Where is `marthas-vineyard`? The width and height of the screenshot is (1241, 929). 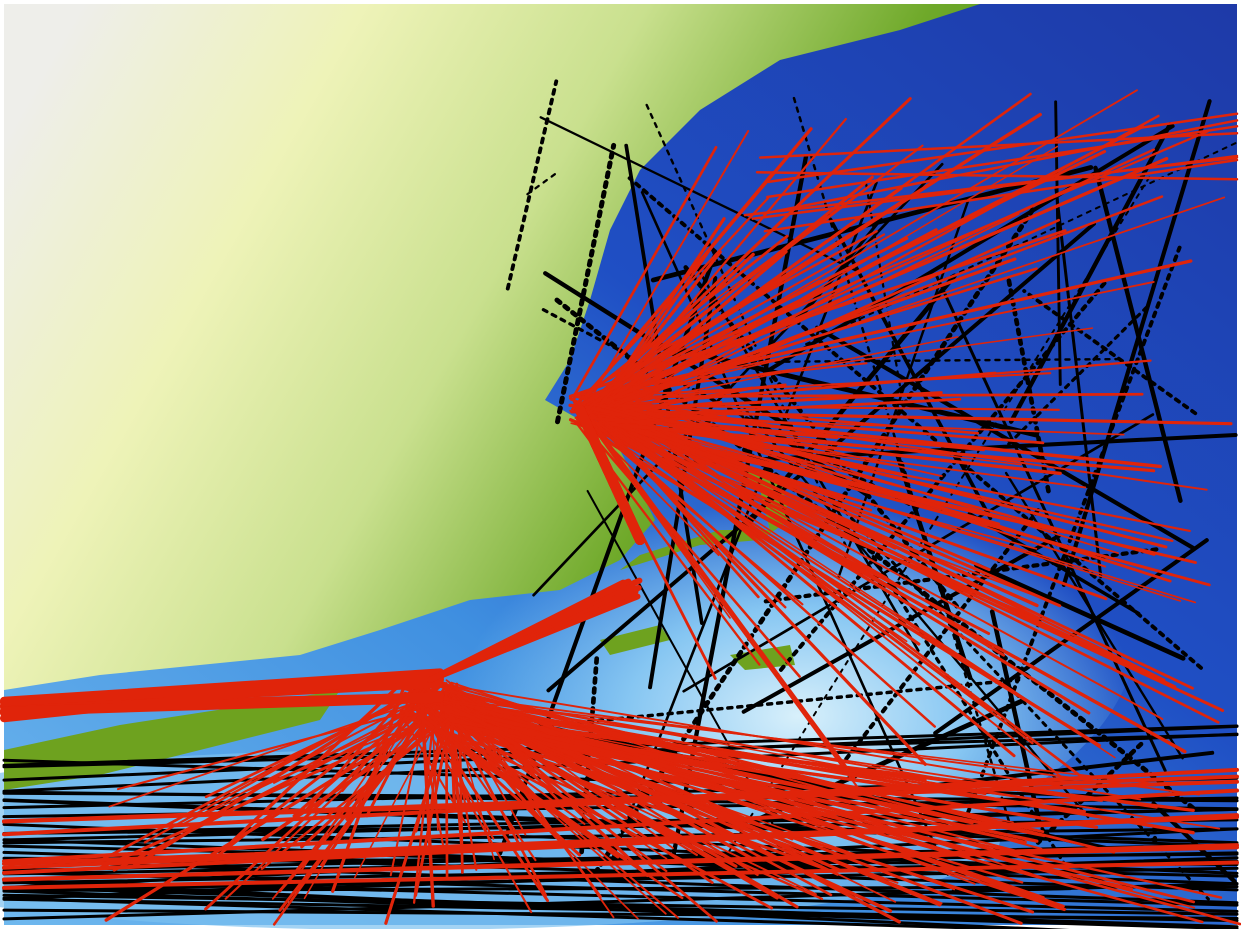 marthas-vineyard is located at coordinates (635, 640).